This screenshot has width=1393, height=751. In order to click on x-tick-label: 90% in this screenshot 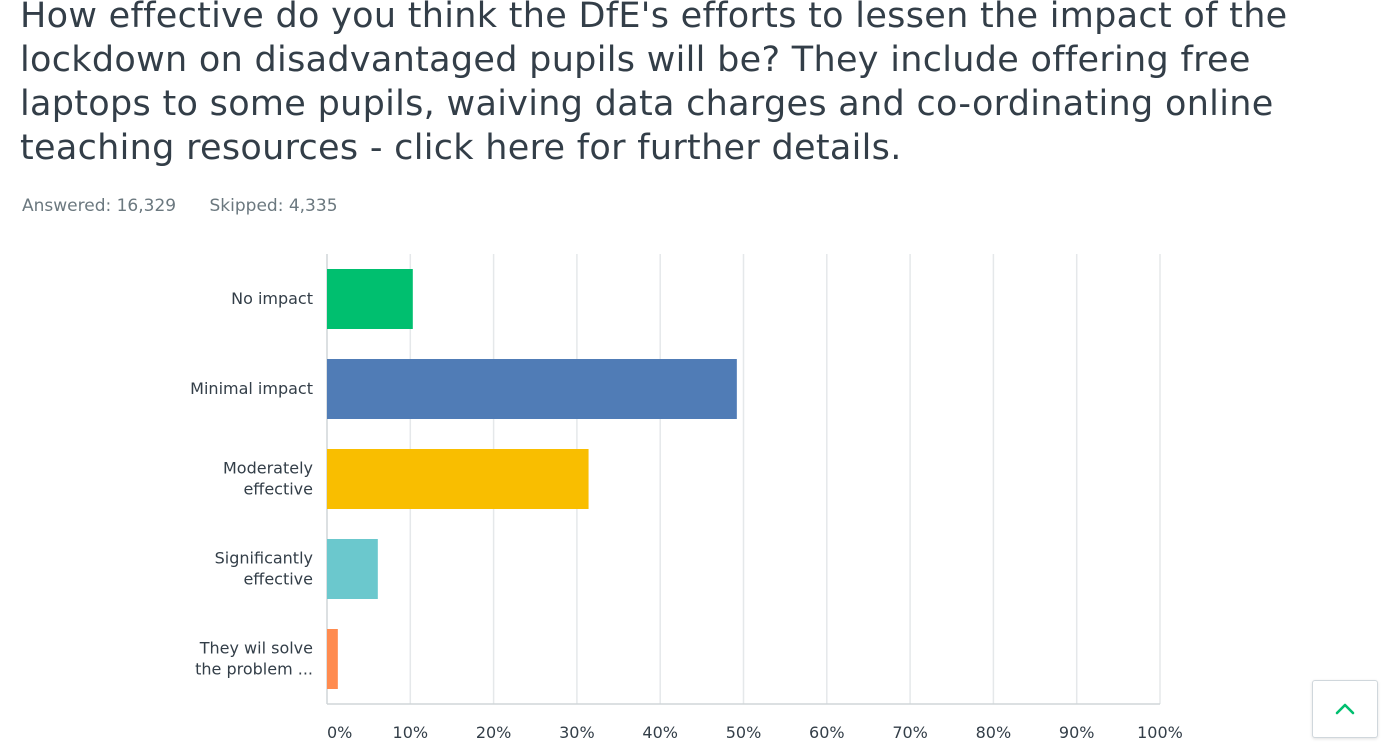, I will do `click(1077, 732)`.